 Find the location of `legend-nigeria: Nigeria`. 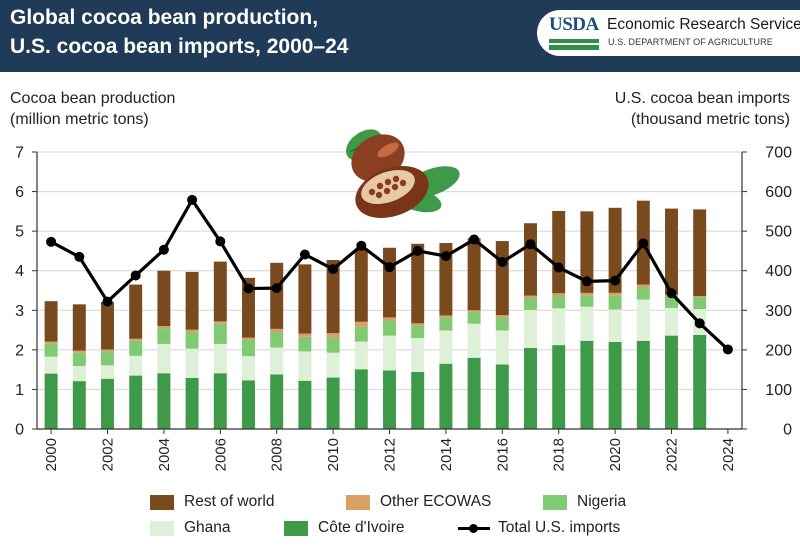

legend-nigeria: Nigeria is located at coordinates (584, 502).